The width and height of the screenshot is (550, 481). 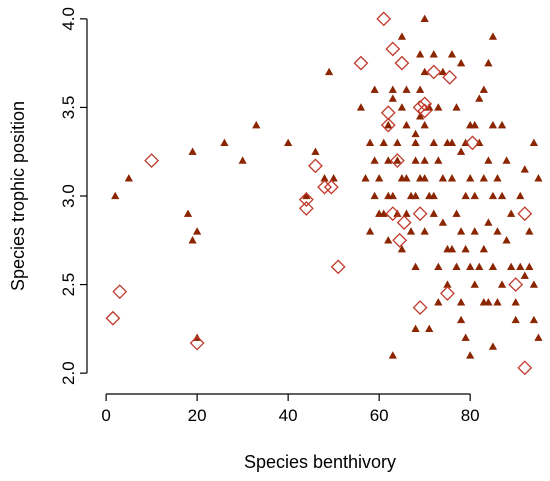 What do you see at coordinates (68, 373) in the screenshot?
I see `y-tick-label: 2.0` at bounding box center [68, 373].